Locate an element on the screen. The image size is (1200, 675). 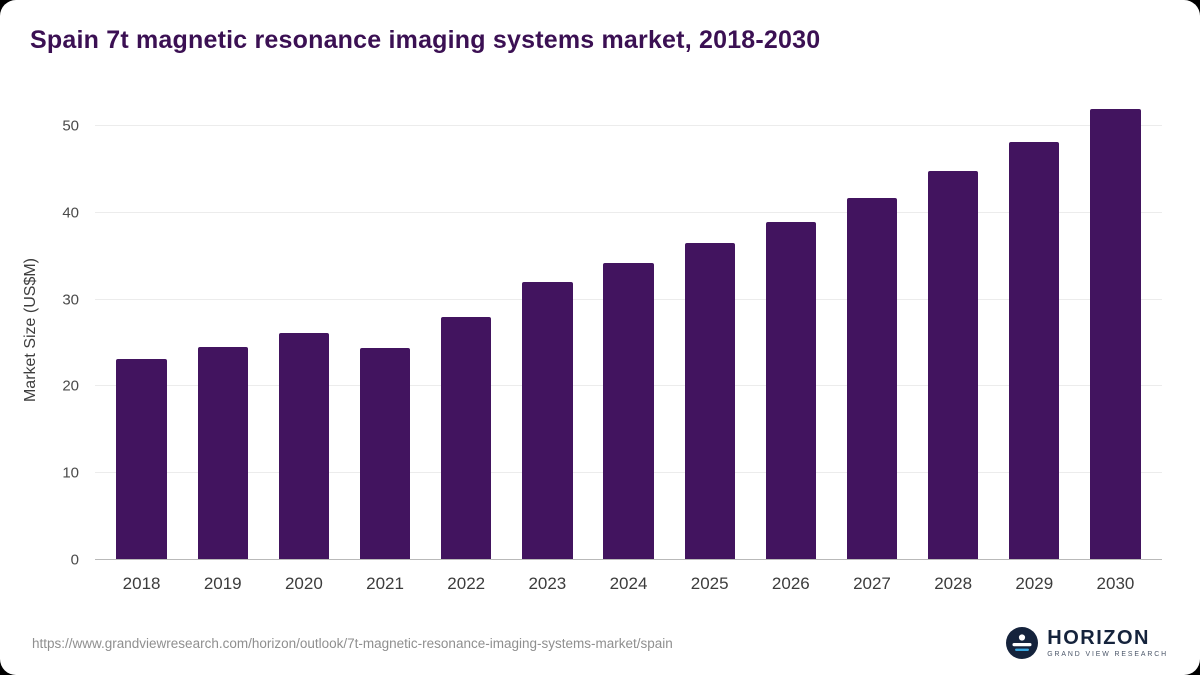
bar-column: 2025 is located at coordinates (709, 346).